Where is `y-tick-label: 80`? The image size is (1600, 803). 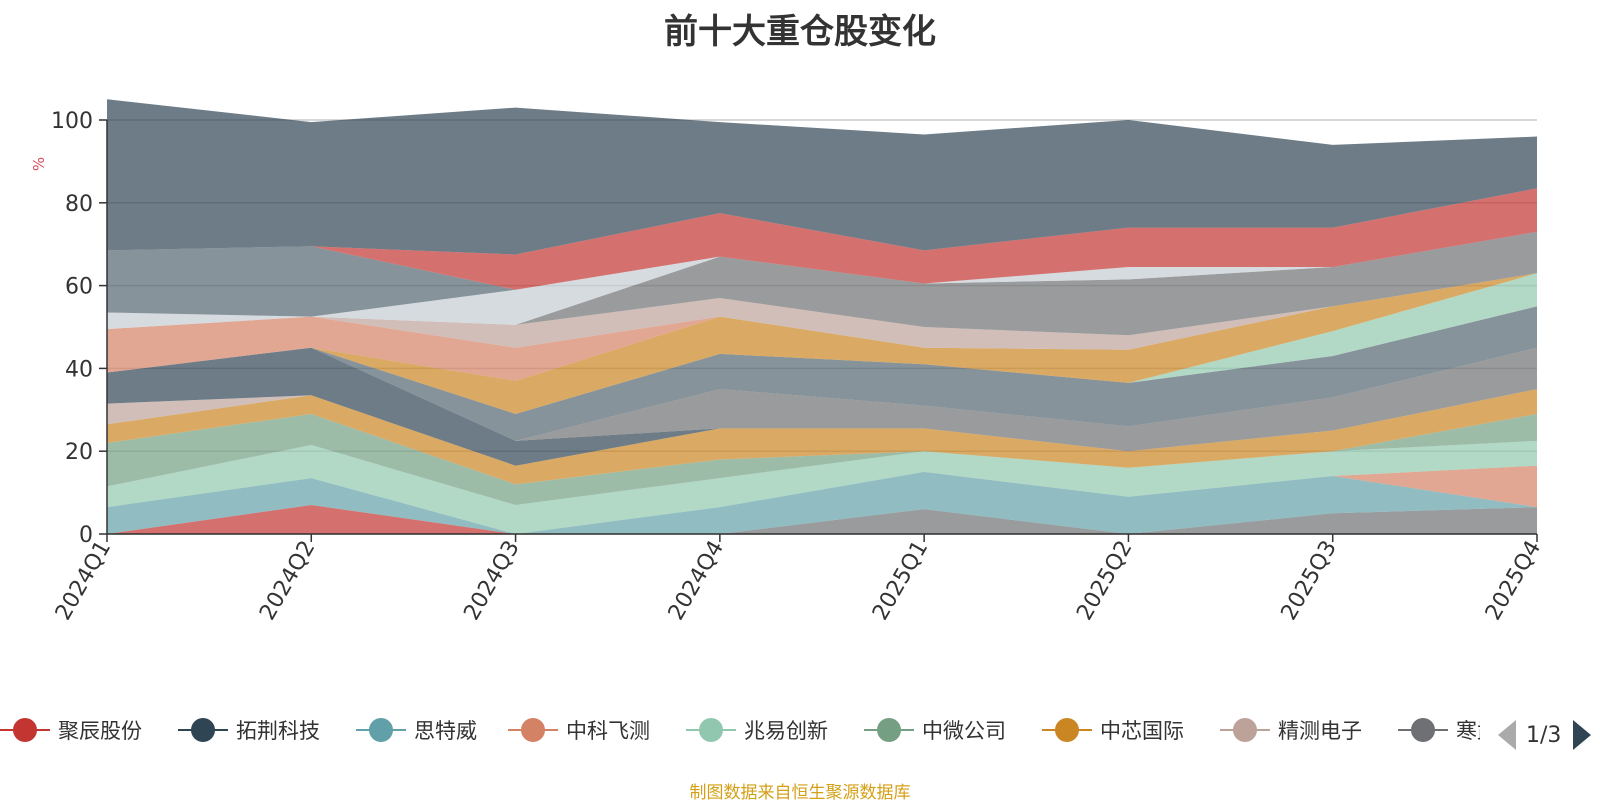
y-tick-label: 80 is located at coordinates (79, 204).